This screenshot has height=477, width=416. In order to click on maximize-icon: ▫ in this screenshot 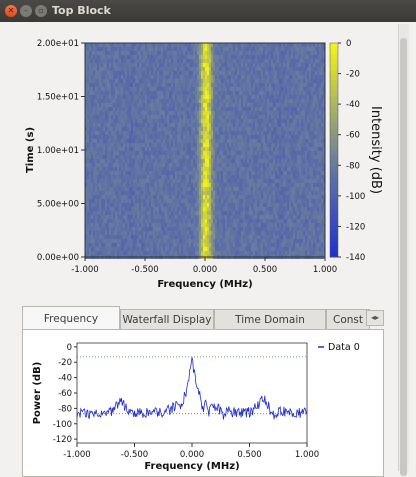, I will do `click(41, 11)`.